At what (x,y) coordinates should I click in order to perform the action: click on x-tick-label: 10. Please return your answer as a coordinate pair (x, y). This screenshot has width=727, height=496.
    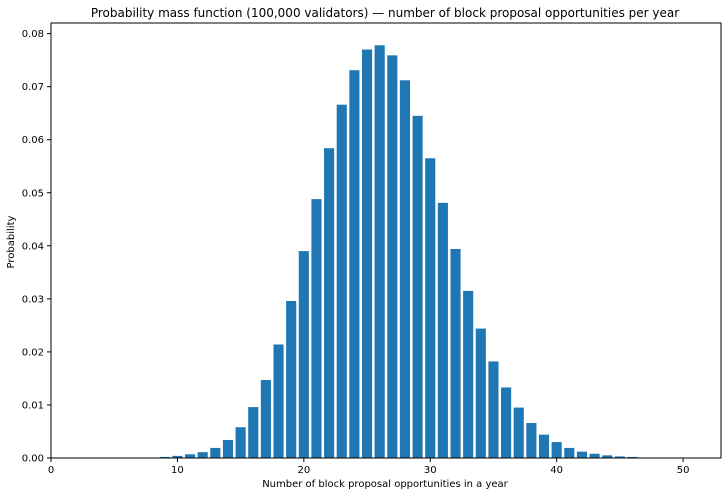
    Looking at the image, I should click on (177, 470).